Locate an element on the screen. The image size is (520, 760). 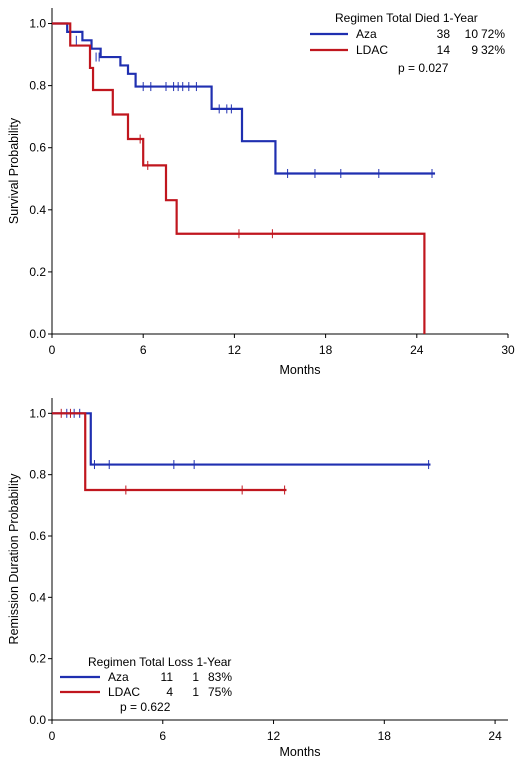
y-axis-title: Survival Probability is located at coordinates (14, 170).